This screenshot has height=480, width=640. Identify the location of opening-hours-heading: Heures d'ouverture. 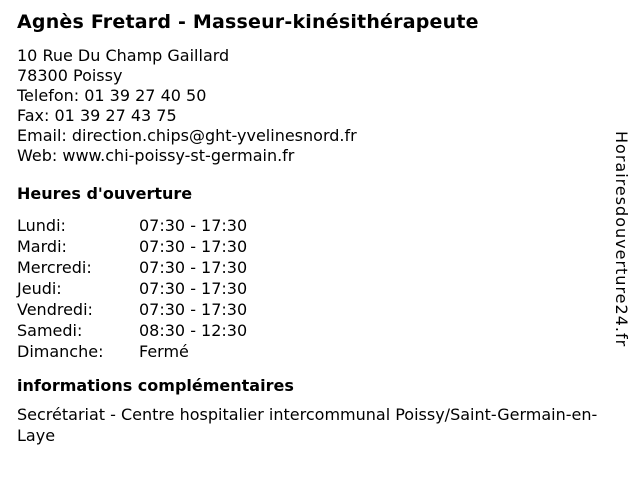
(105, 193).